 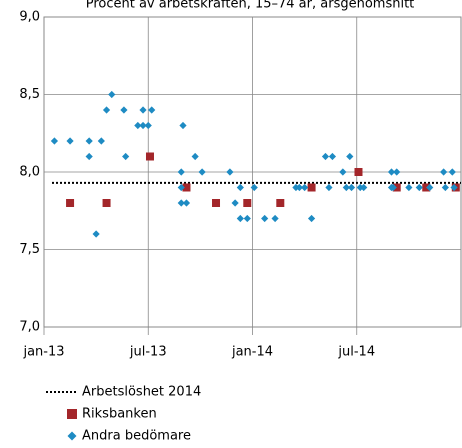 What do you see at coordinates (148, 352) in the screenshot?
I see `x-tick-label: jul-13` at bounding box center [148, 352].